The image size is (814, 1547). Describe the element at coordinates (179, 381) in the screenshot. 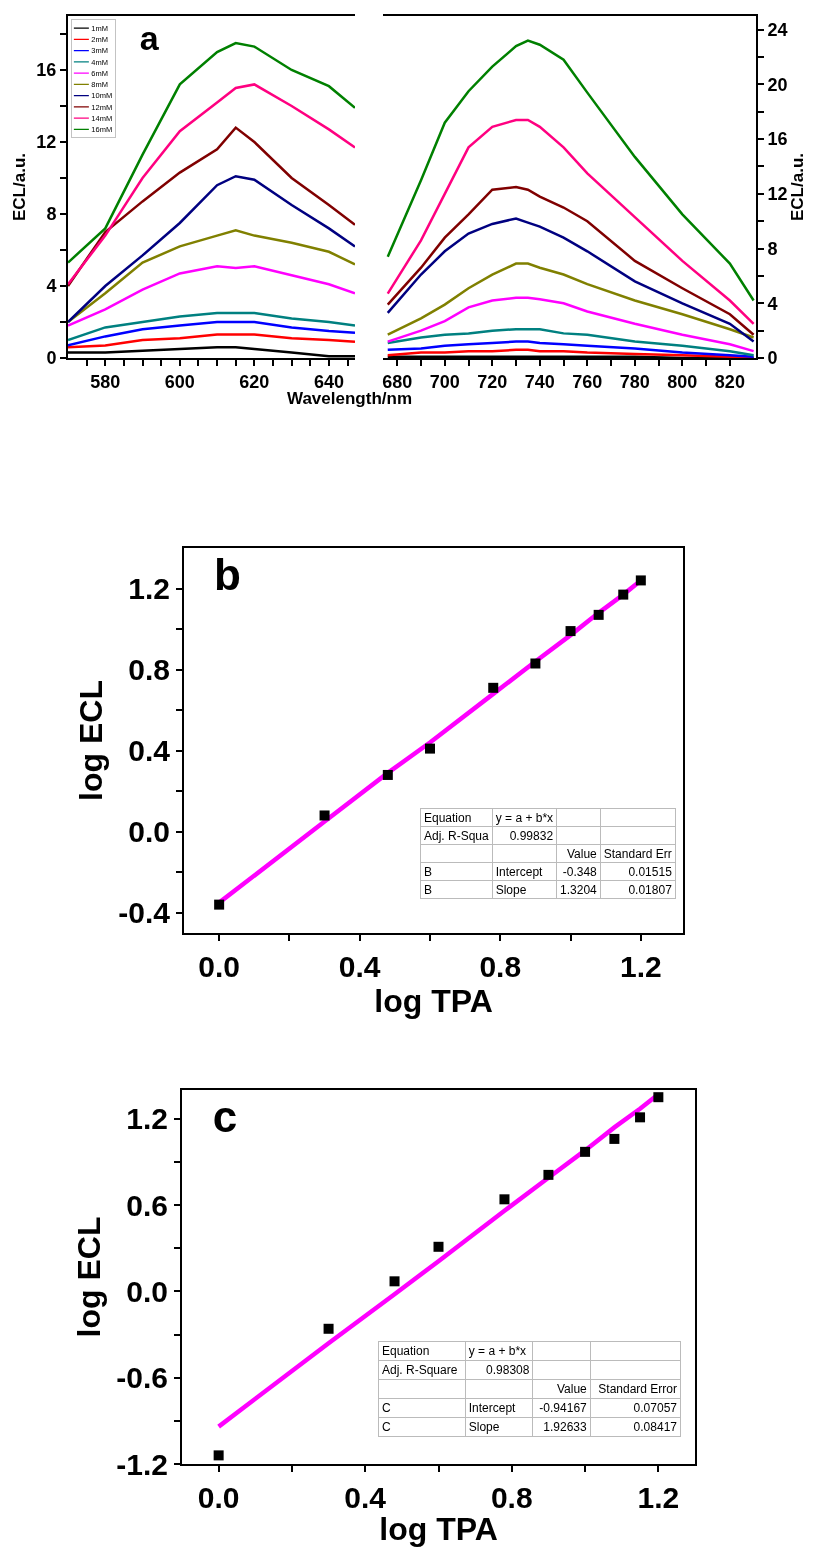

I see `x-tick-label: 600` at that location.